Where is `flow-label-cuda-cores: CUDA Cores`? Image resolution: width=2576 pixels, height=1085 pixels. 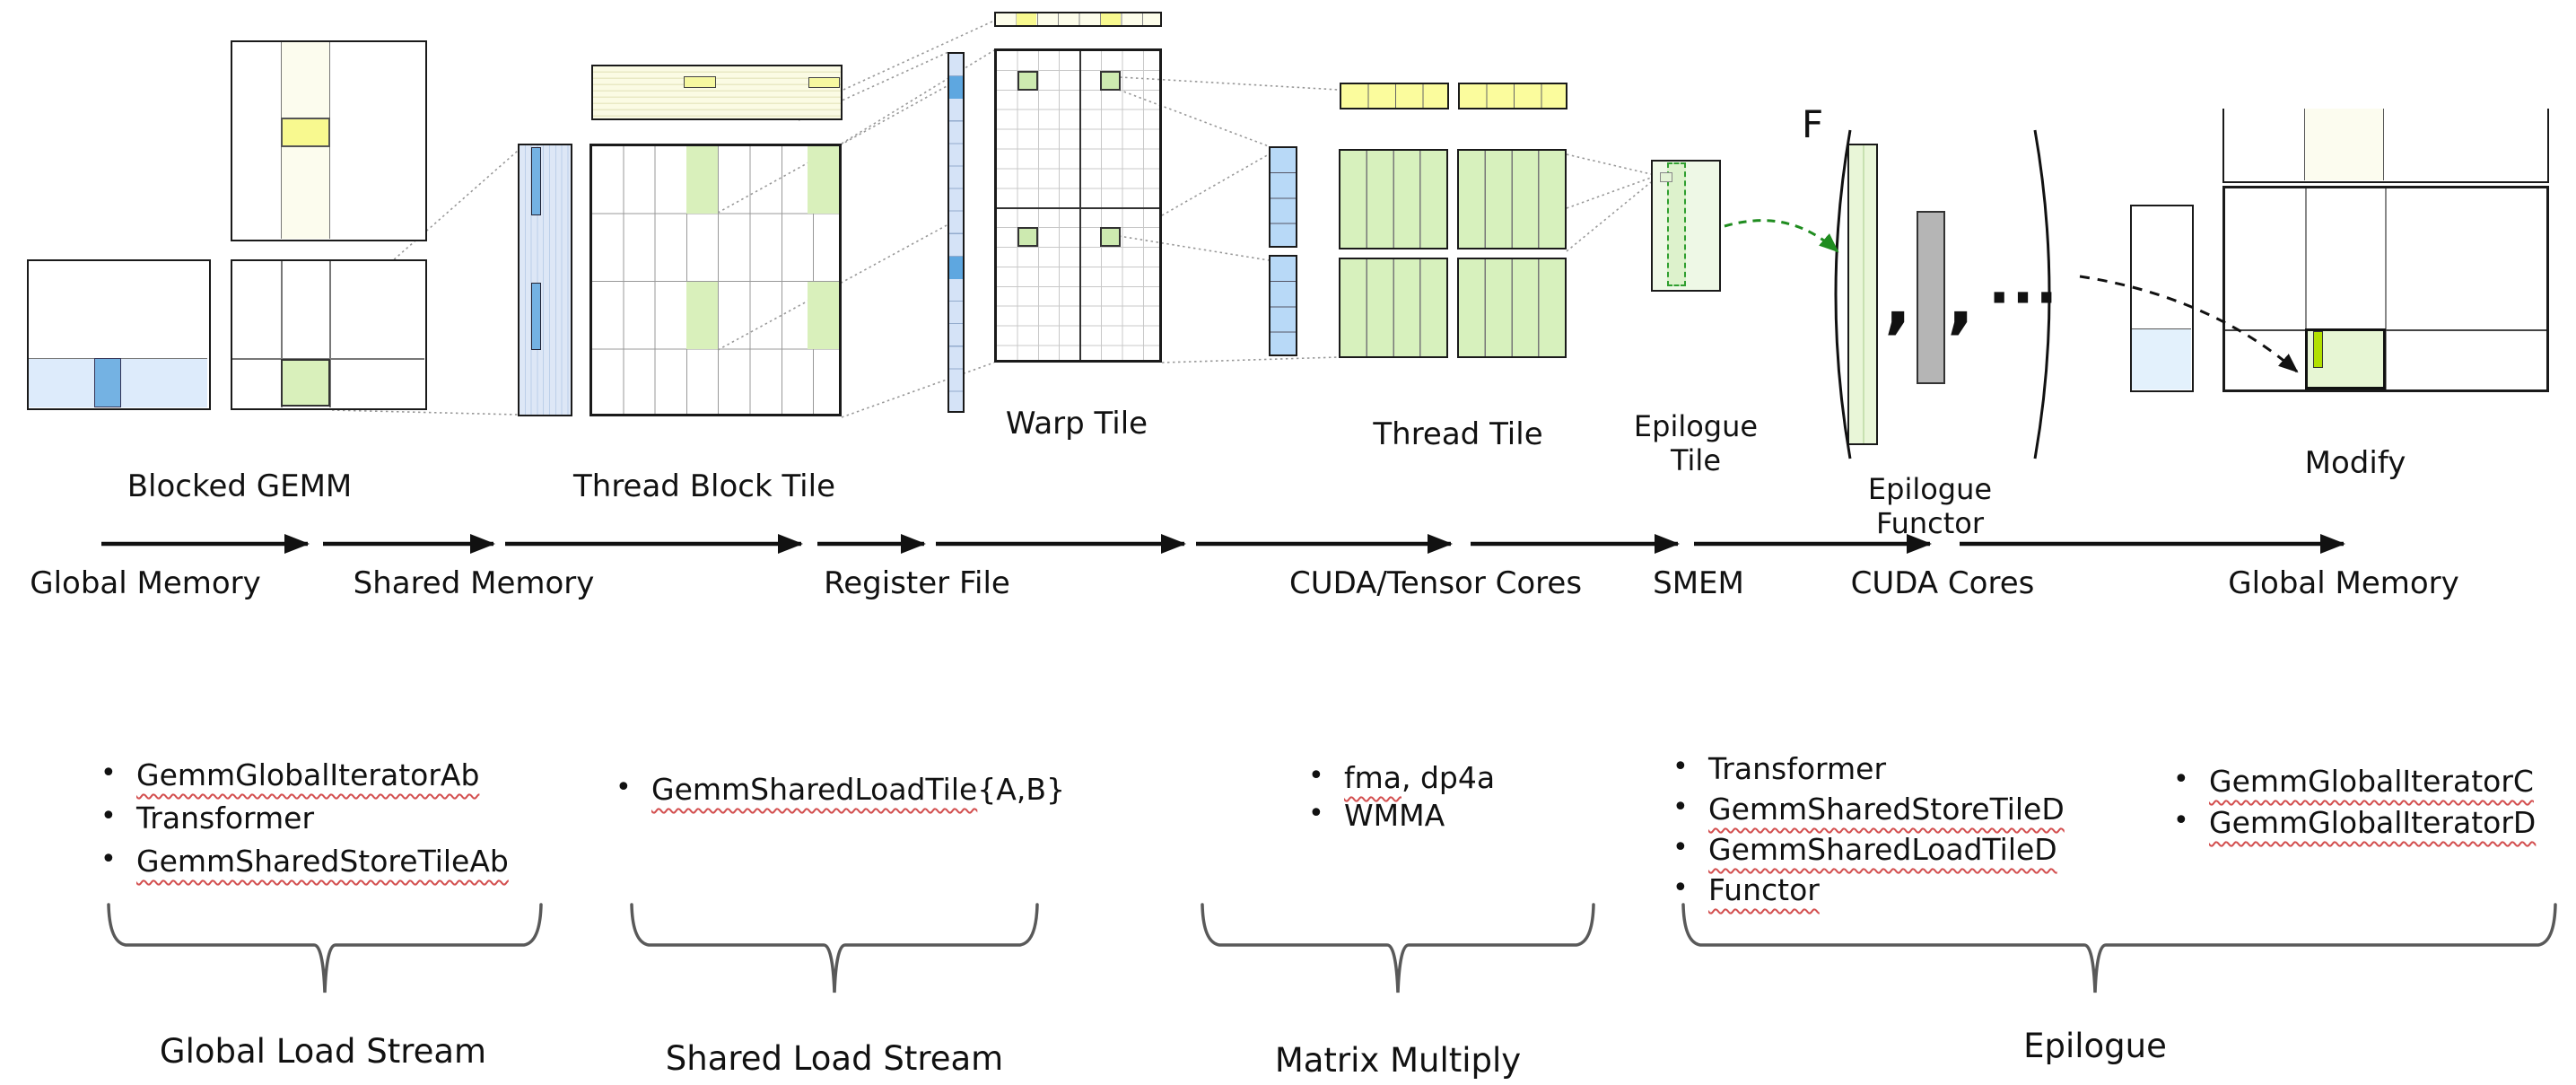
flow-label-cuda-cores: CUDA Cores is located at coordinates (1943, 583).